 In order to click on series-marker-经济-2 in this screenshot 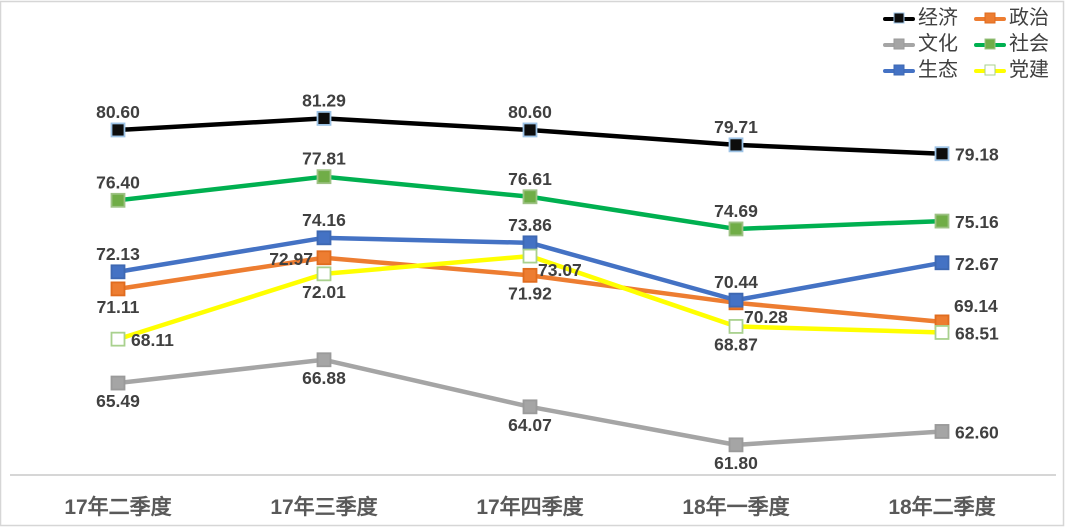, I will do `click(530, 130)`.